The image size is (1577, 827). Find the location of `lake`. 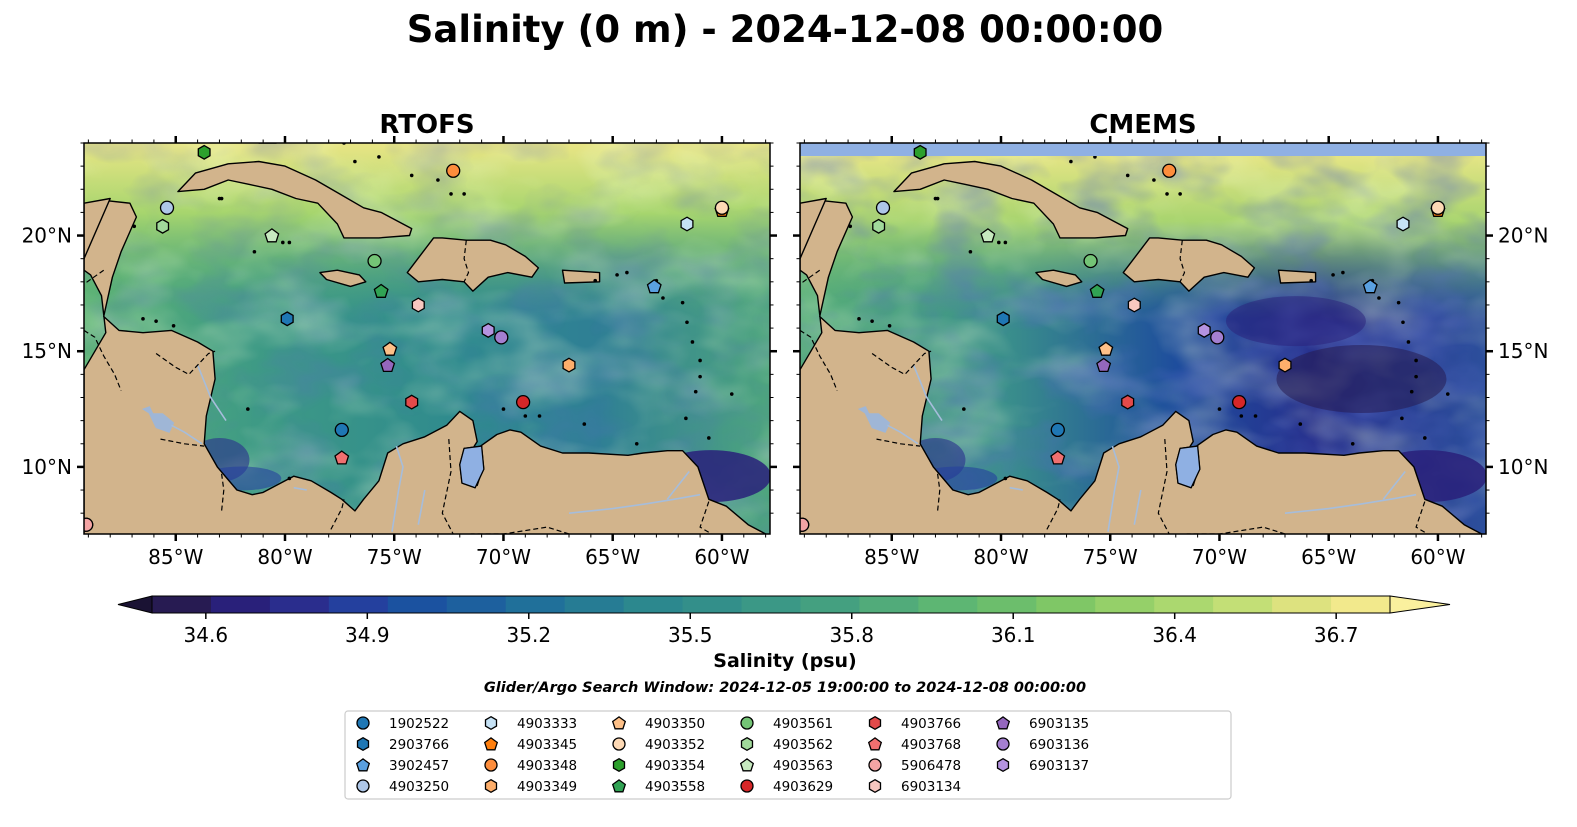

lake is located at coordinates (148, 412).